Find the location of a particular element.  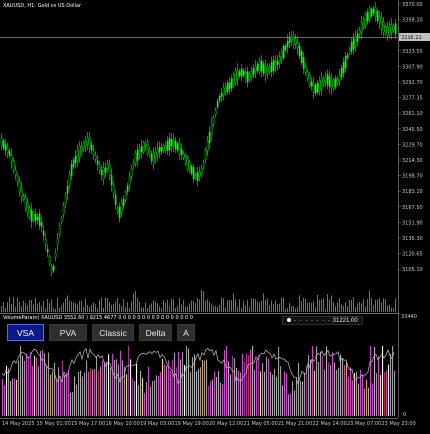

delta-button: Delta is located at coordinates (155, 332).